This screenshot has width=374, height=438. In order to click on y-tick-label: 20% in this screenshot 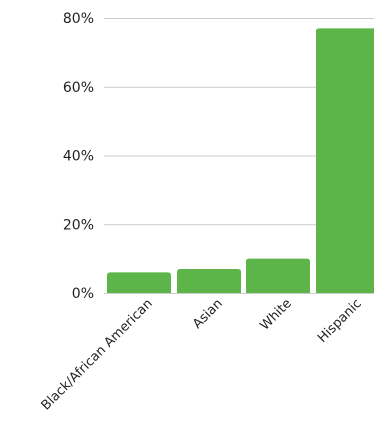, I will do `click(78, 225)`.